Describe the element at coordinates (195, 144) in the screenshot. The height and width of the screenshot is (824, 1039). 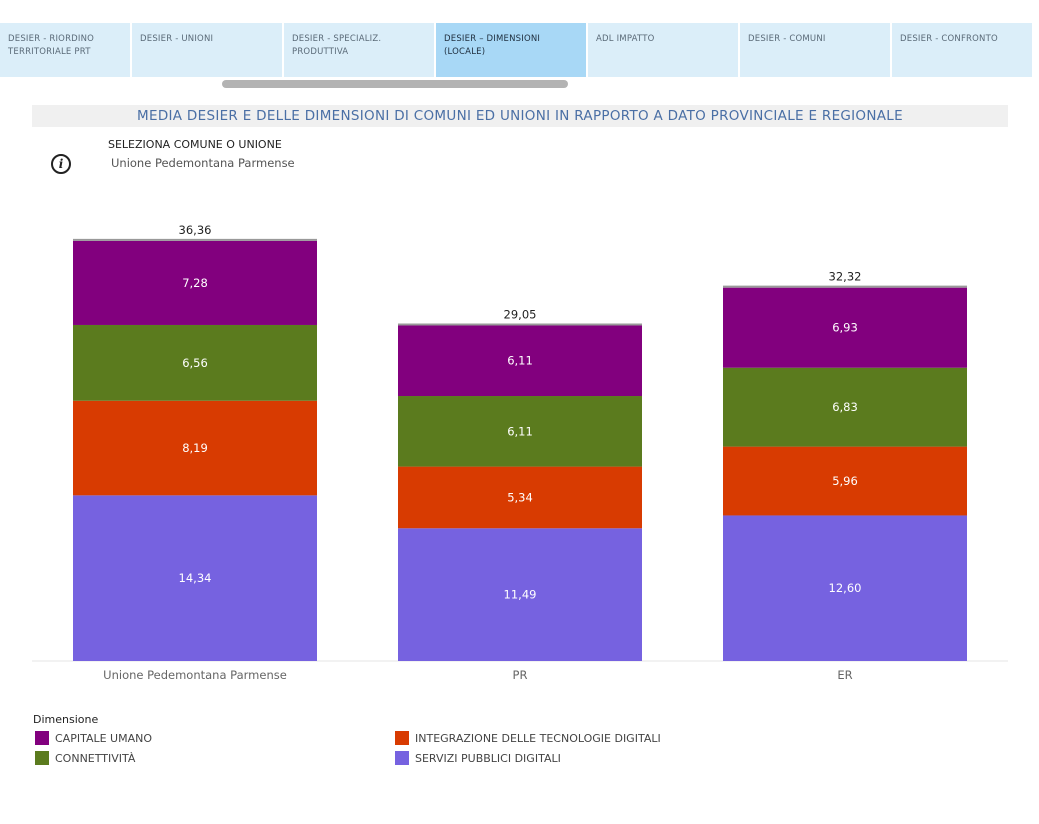
I see `selector-label: SELEZIONA COMUNE O UNIONE` at that location.